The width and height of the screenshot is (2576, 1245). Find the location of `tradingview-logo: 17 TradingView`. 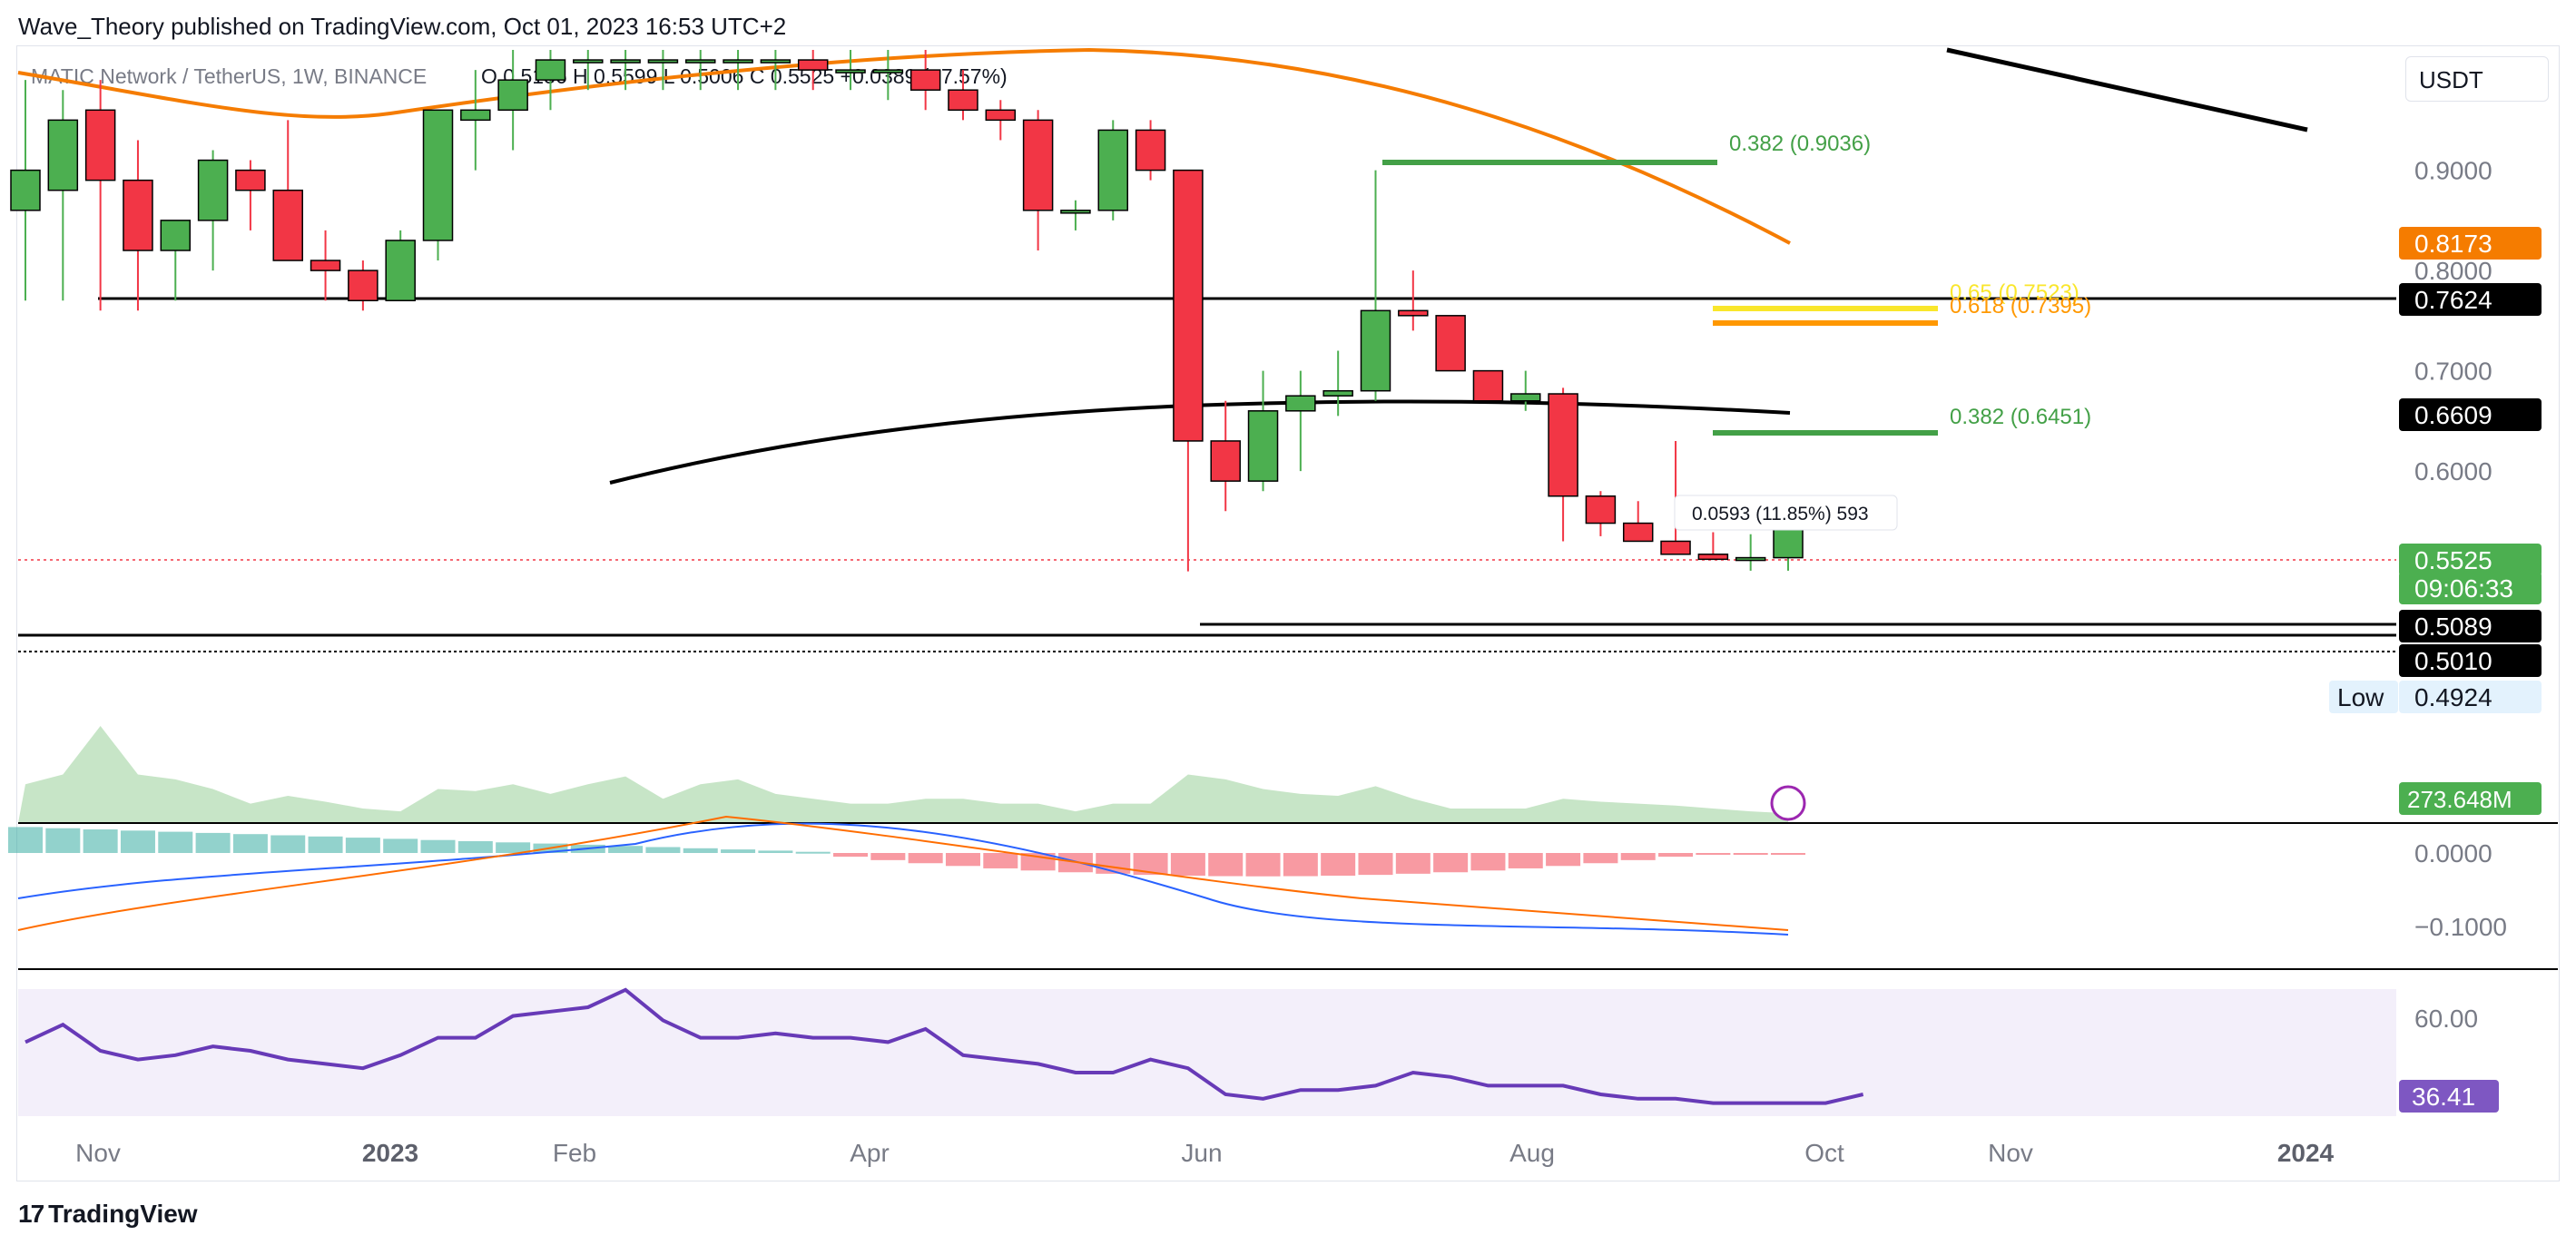

tradingview-logo: 17 TradingView is located at coordinates (108, 1214).